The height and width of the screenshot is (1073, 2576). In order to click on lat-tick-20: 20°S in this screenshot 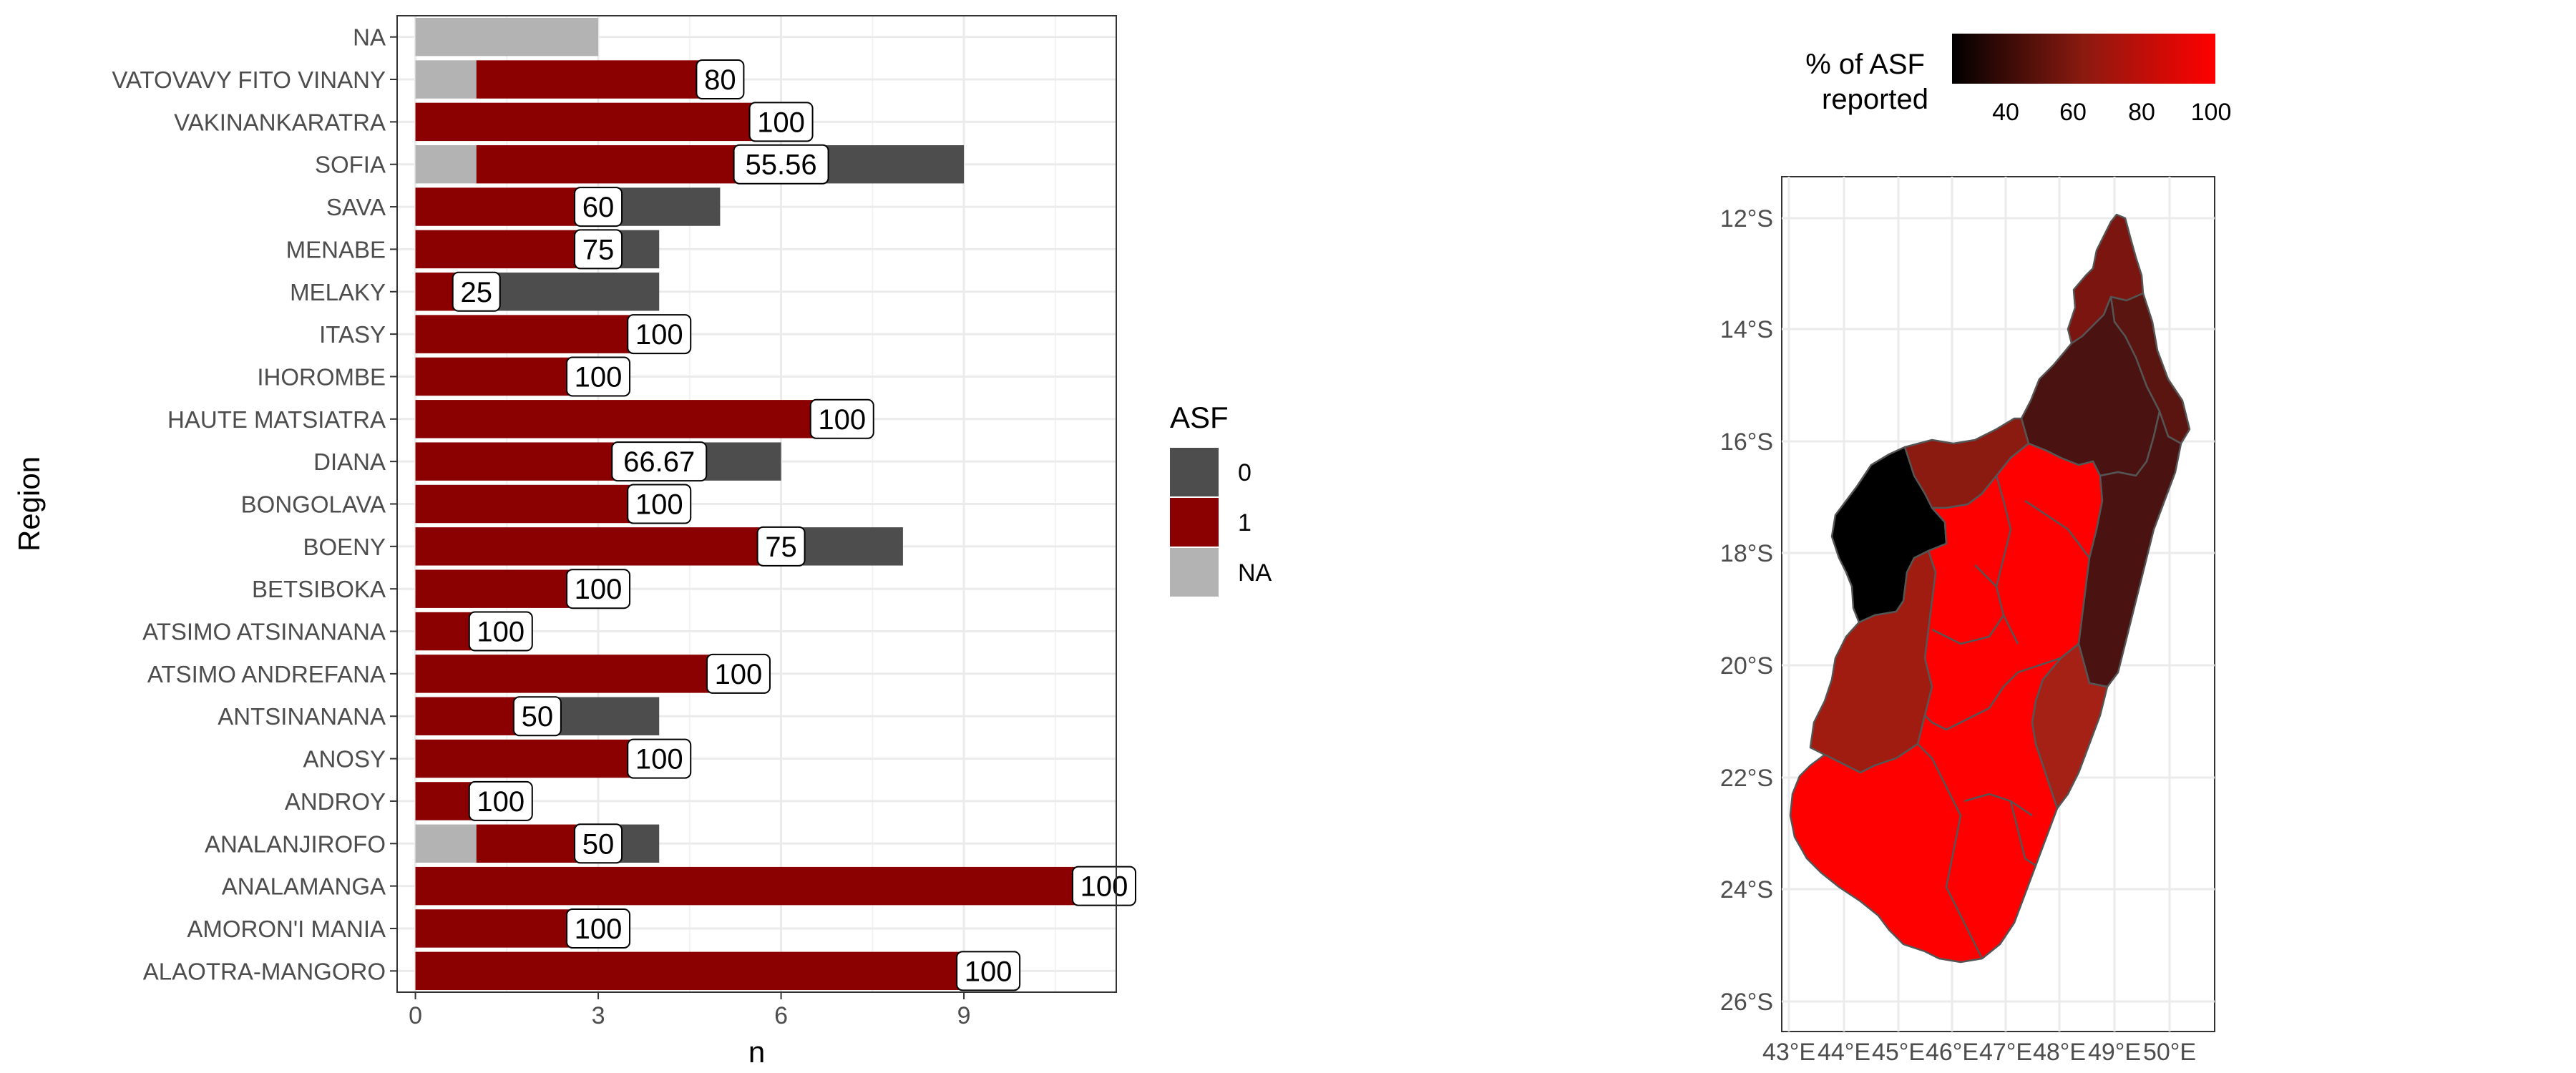, I will do `click(1746, 666)`.